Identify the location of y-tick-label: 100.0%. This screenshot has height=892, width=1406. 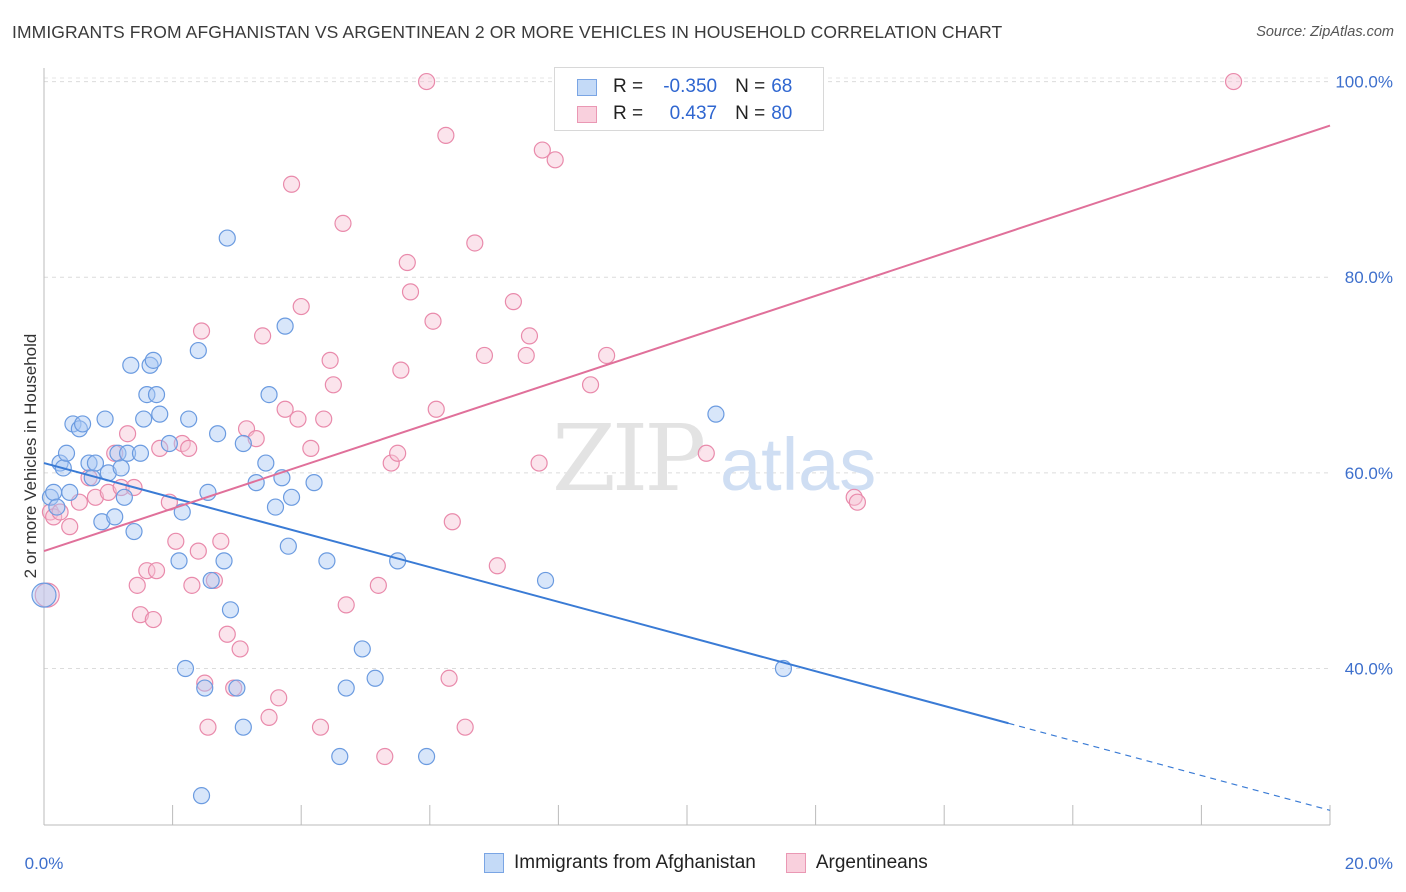
(1364, 82).